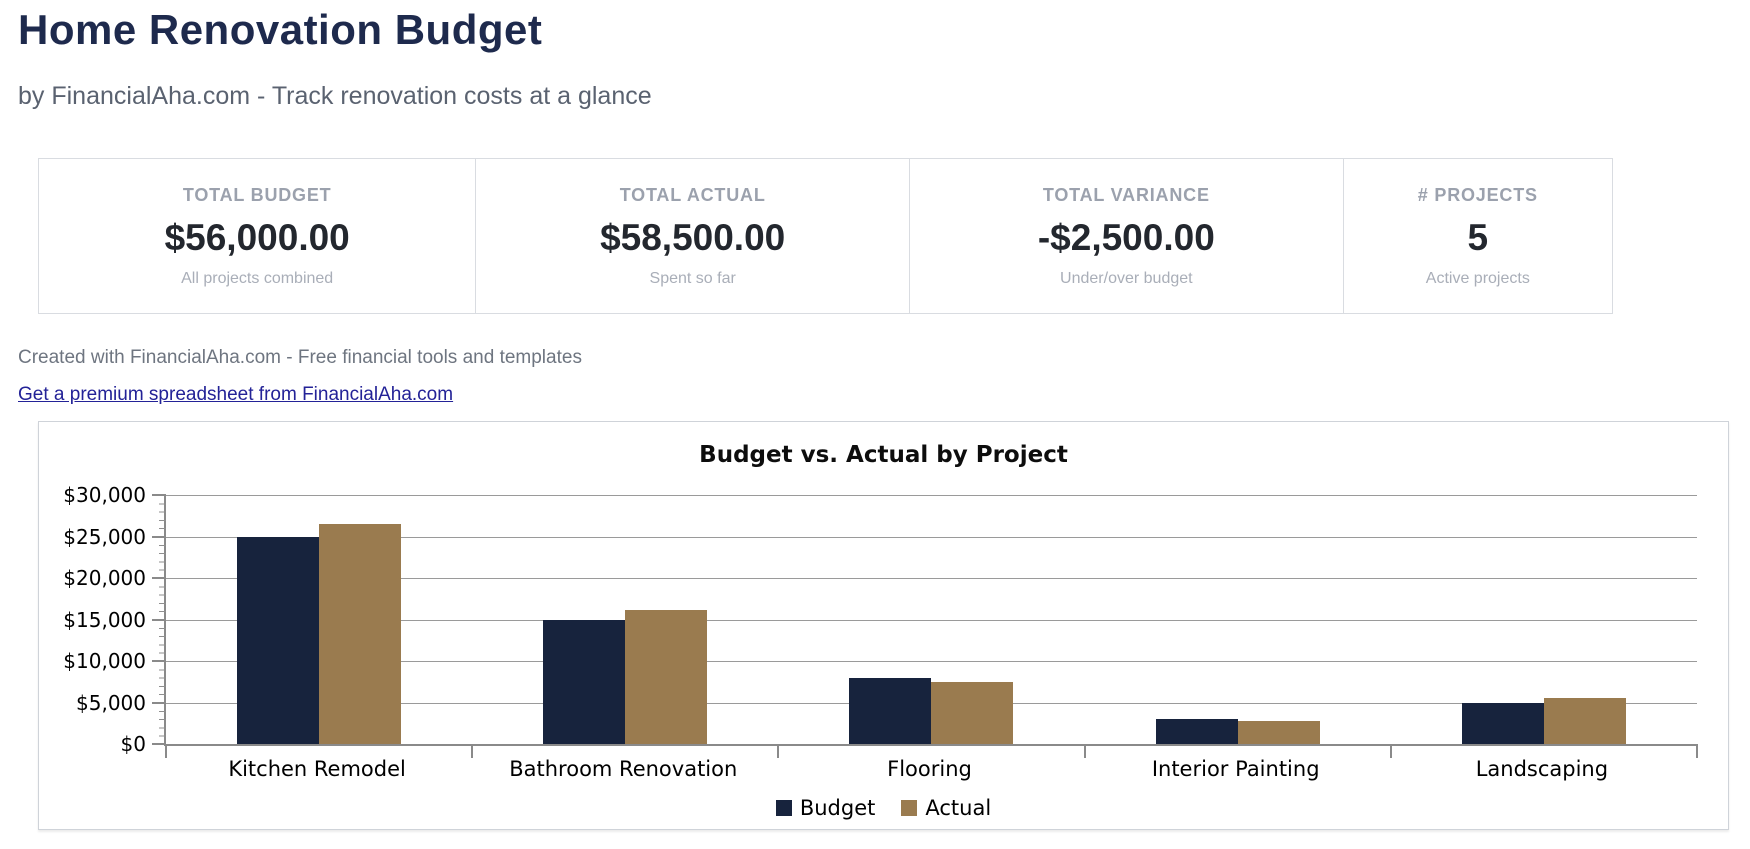  Describe the element at coordinates (133, 744) in the screenshot. I see `y-tick-label: $0` at that location.